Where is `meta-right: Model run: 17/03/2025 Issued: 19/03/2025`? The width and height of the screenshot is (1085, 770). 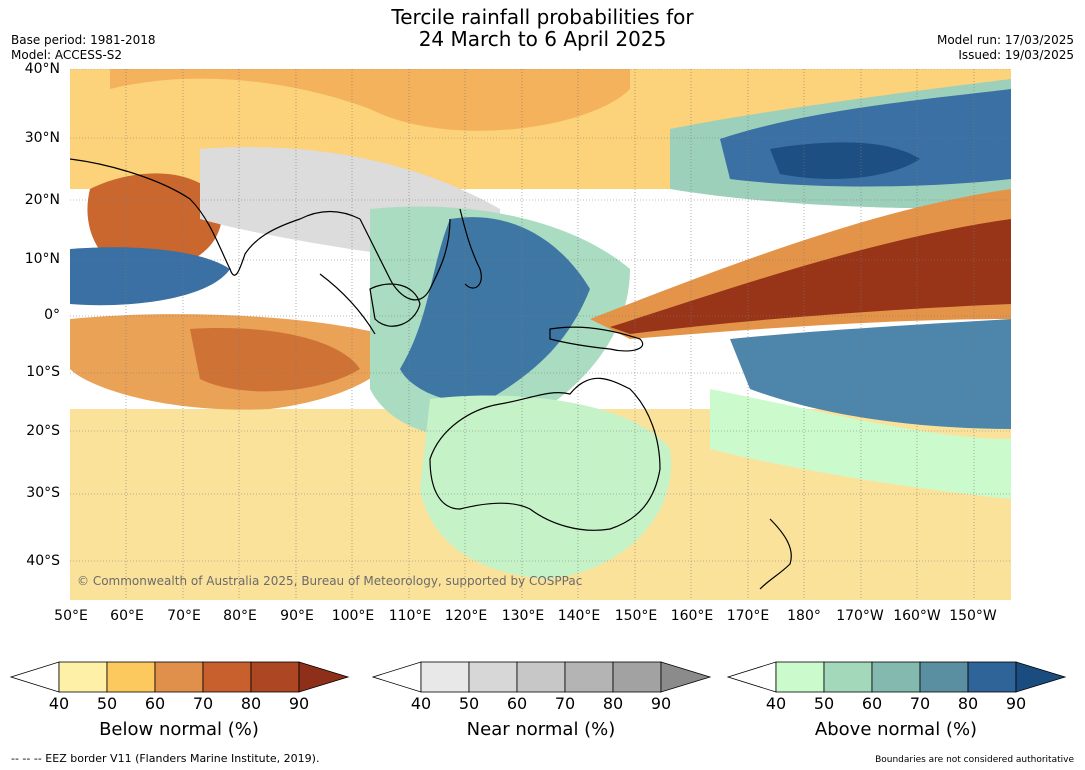 meta-right: Model run: 17/03/2025 Issued: 19/03/2025 is located at coordinates (1005, 48).